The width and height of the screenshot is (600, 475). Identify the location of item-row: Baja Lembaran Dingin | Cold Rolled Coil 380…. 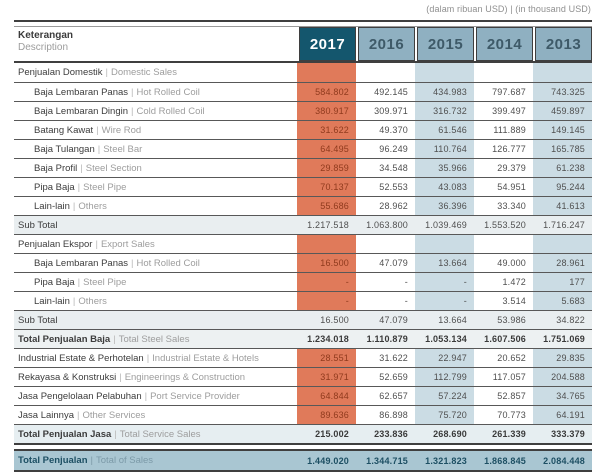
(303, 110).